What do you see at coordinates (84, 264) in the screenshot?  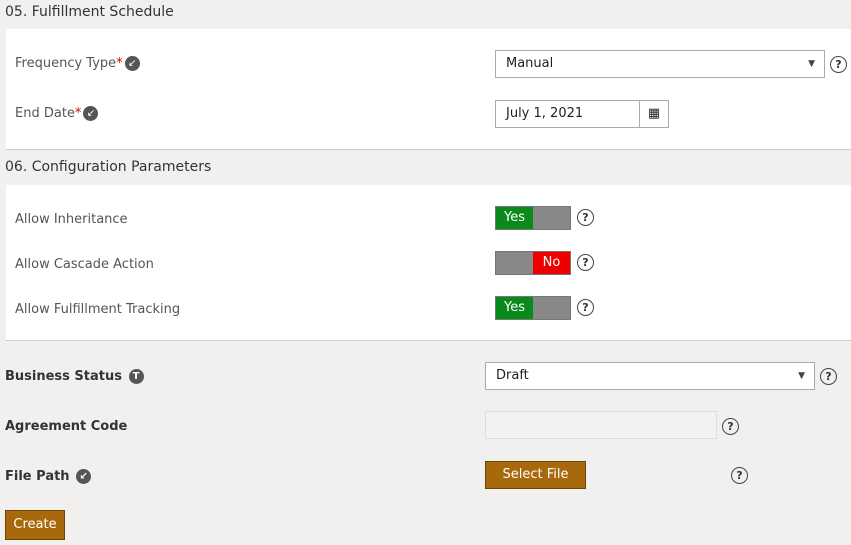 I see `config-label: Allow Cascade Action` at bounding box center [84, 264].